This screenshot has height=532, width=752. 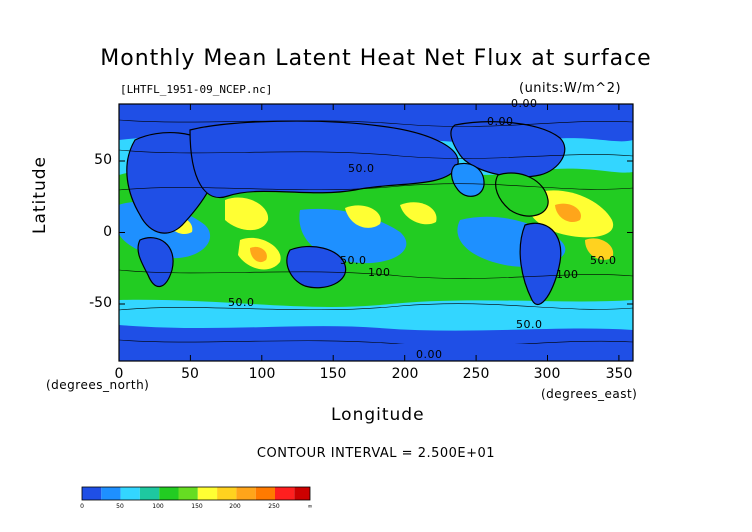 What do you see at coordinates (589, 394) in the screenshot?
I see `x-axis-unit: (degrees_east)` at bounding box center [589, 394].